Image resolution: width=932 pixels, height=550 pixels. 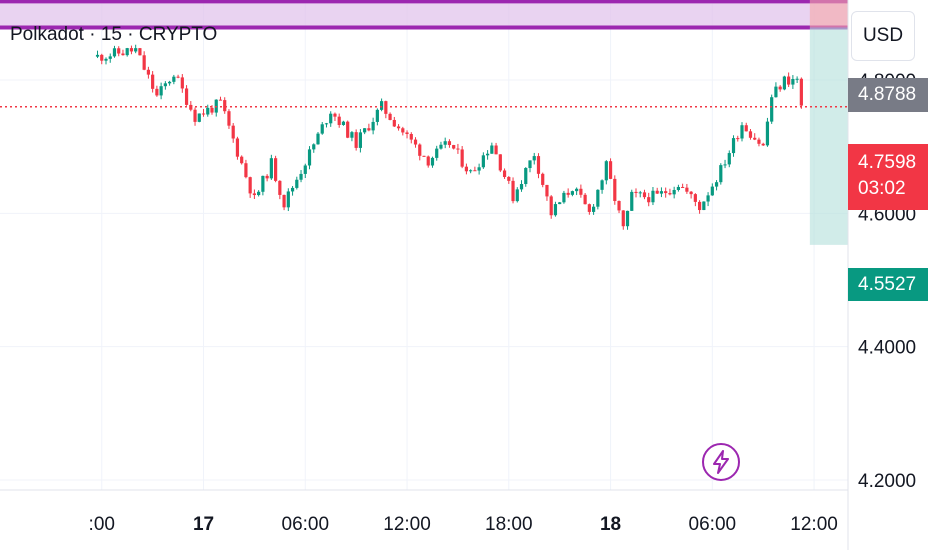 I want to click on target-area, so click(x=828, y=136).